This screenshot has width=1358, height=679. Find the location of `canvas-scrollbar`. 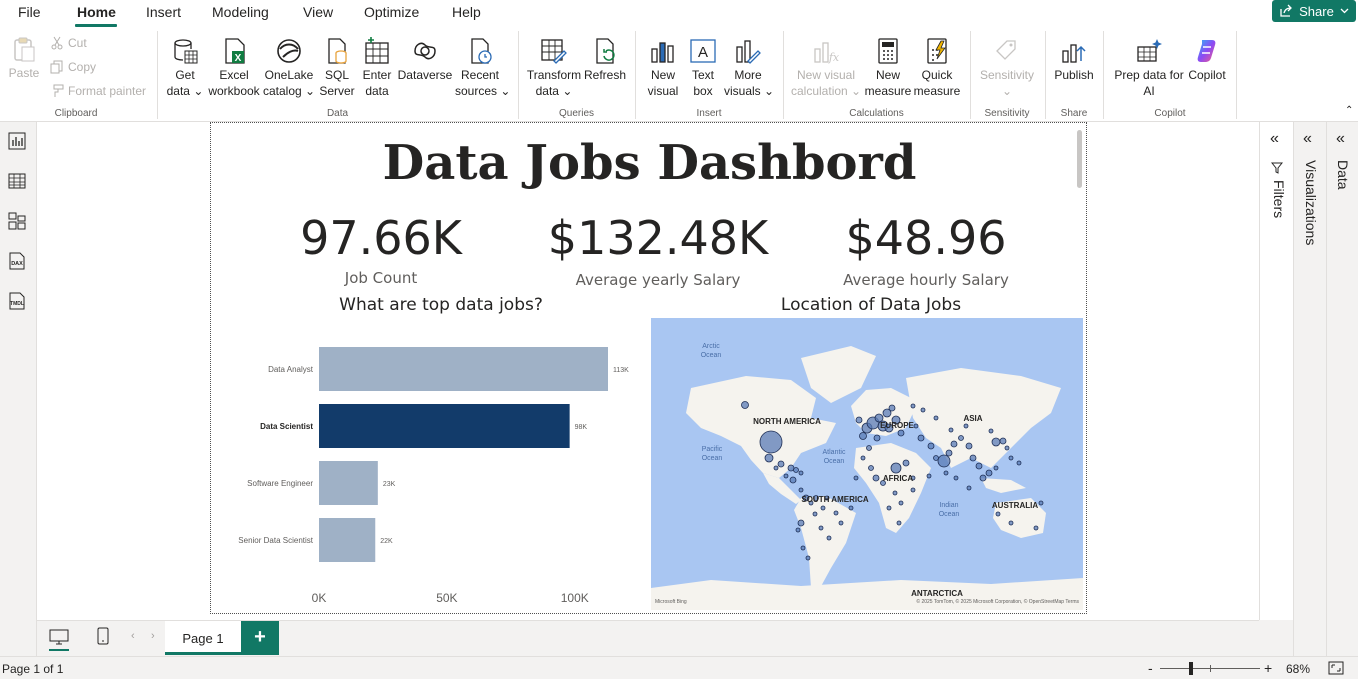

canvas-scrollbar is located at coordinates (1079, 159).